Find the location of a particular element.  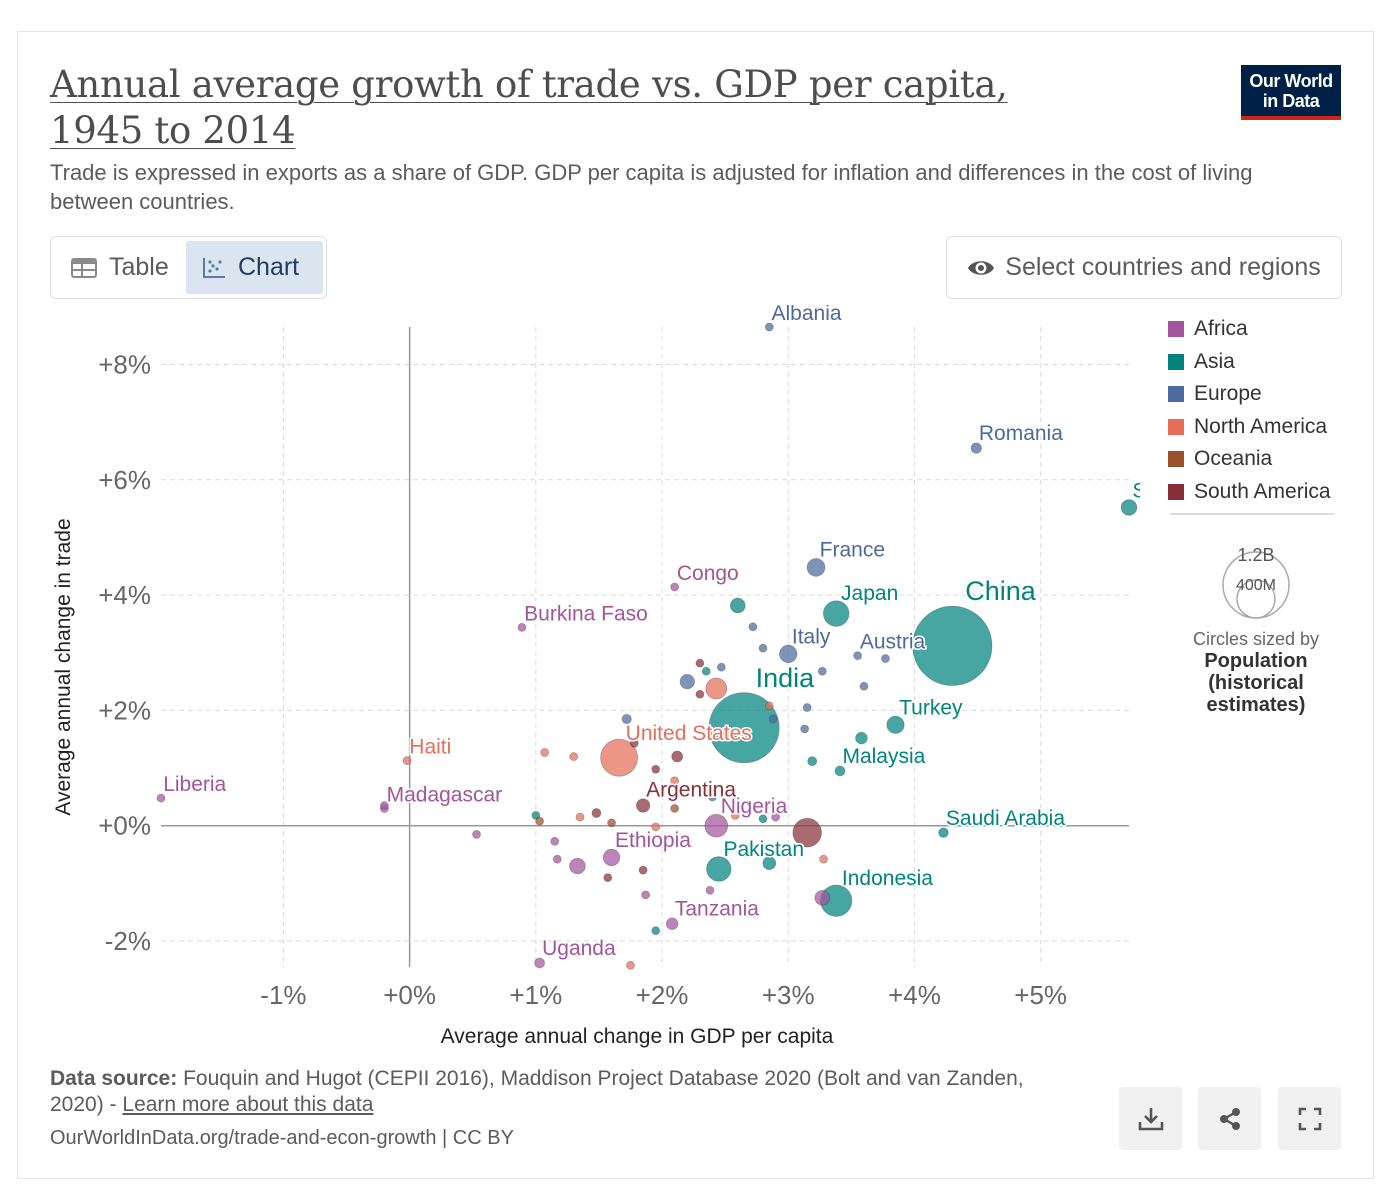

legend-item-africa: Africa is located at coordinates (1268, 329).